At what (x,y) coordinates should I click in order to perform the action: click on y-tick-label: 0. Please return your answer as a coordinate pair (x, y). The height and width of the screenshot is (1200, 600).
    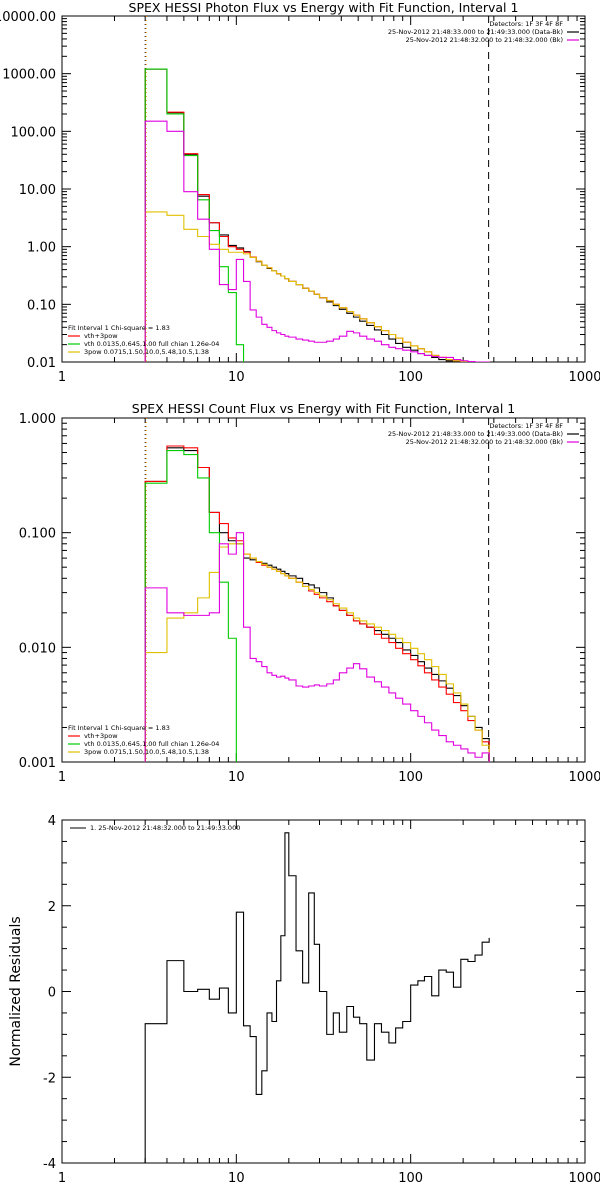
    Looking at the image, I should click on (52, 993).